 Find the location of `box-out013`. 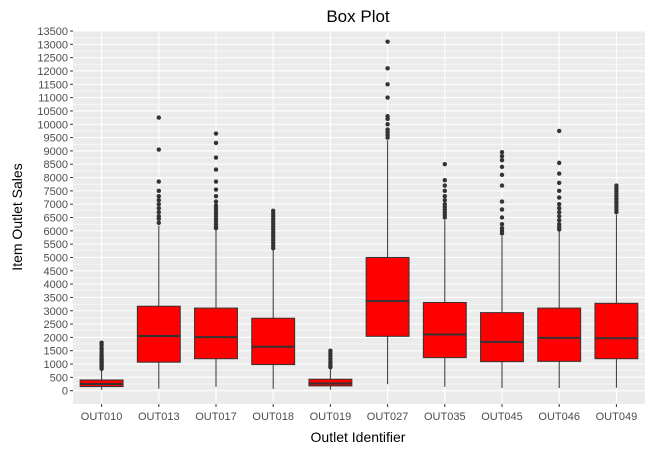

box-out013 is located at coordinates (158, 252).